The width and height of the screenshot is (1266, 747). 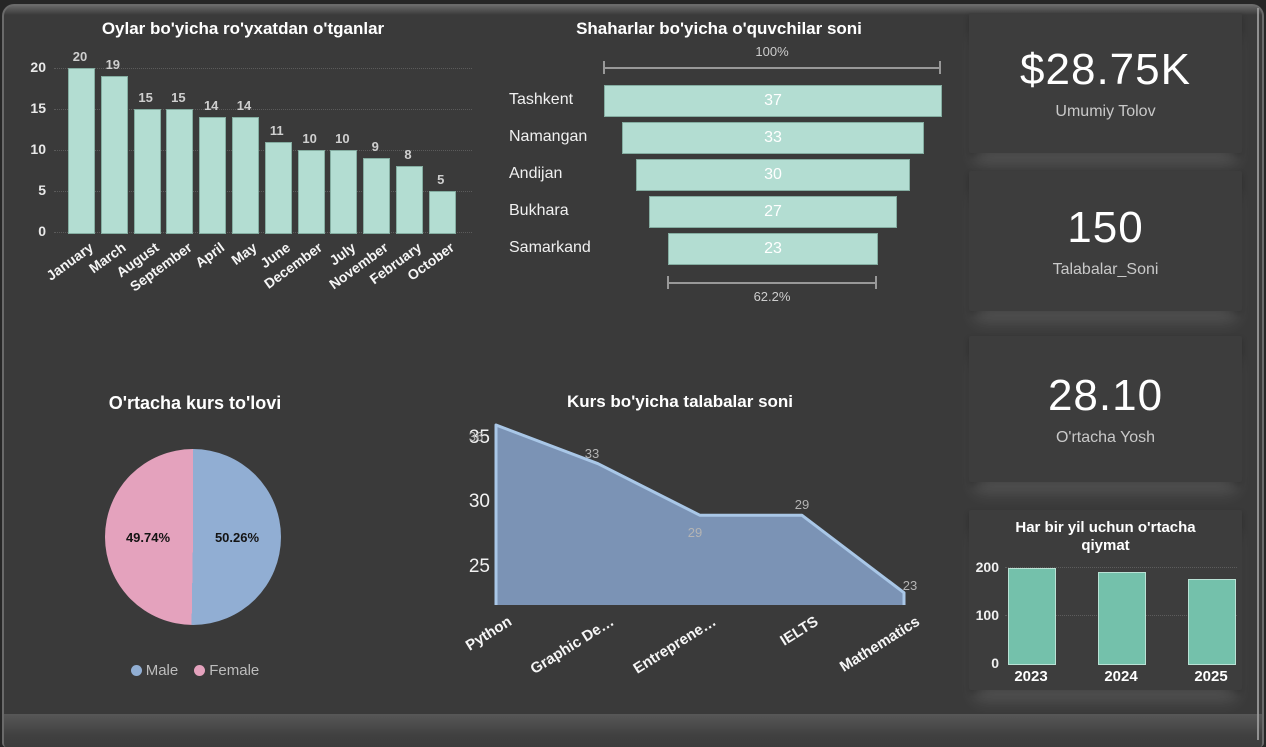 I want to click on y-tick-label: 20, so click(x=38, y=67).